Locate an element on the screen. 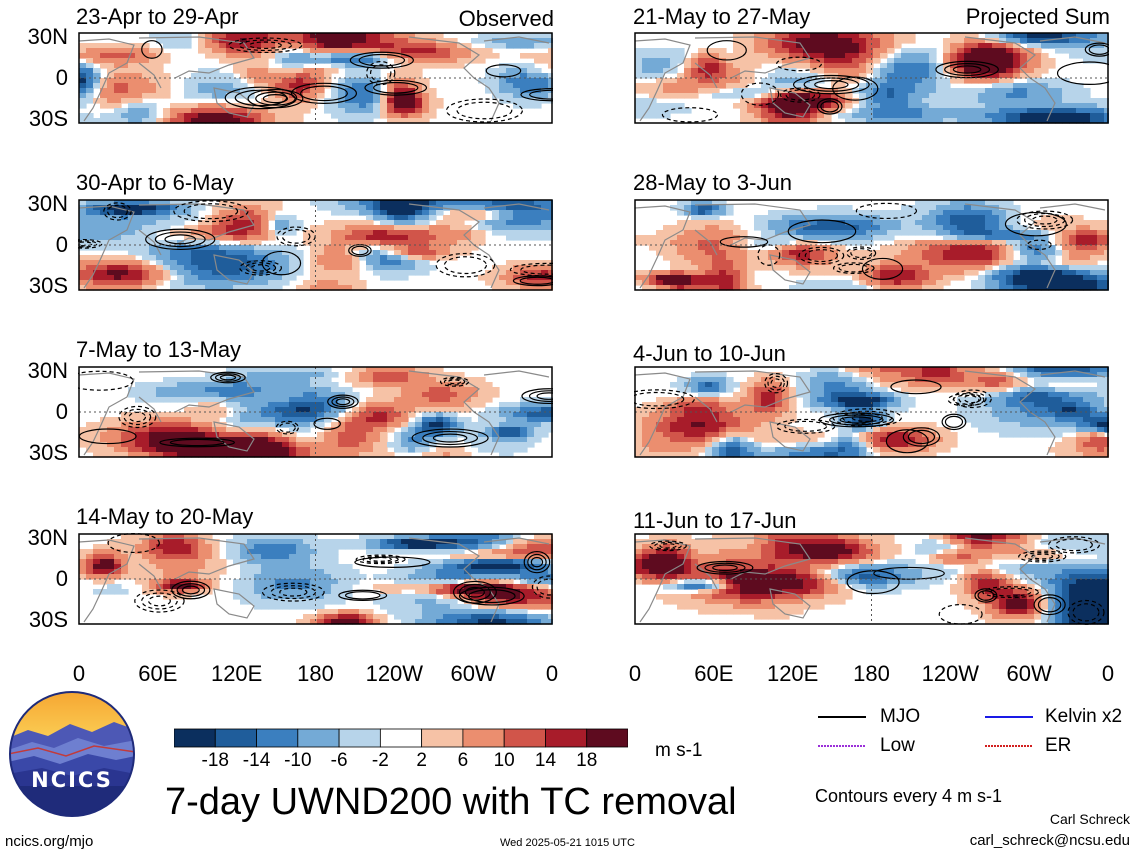 Image resolution: width=1135 pixels, height=856 pixels. legend-low-label: Low is located at coordinates (897, 745).